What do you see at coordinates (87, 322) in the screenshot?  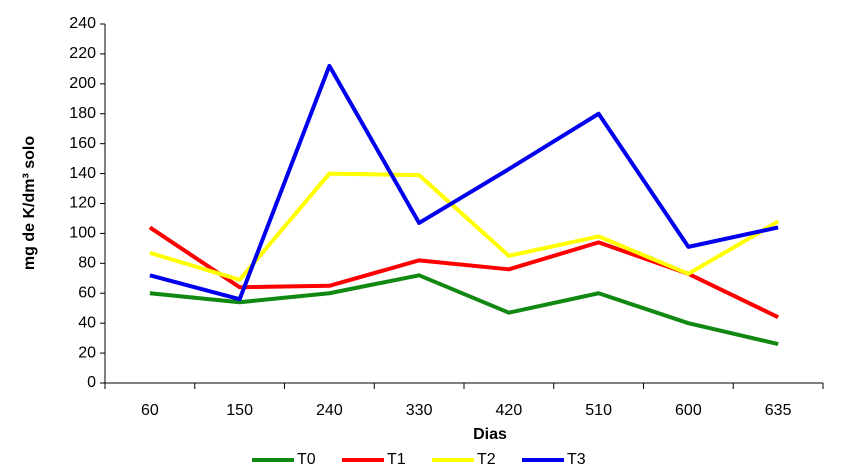 I see `y-tick-label: 40` at bounding box center [87, 322].